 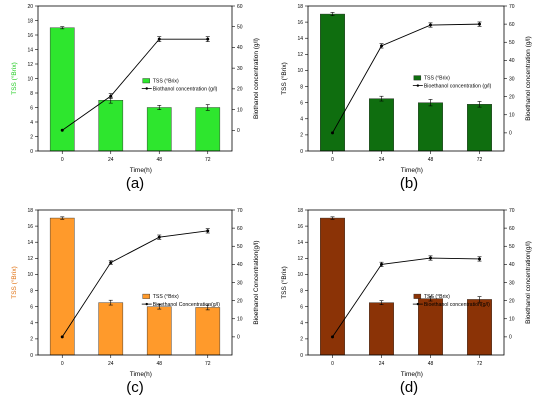 I want to click on legend-label-line: Bioethanol concentration (g/l), so click(x=458, y=87).